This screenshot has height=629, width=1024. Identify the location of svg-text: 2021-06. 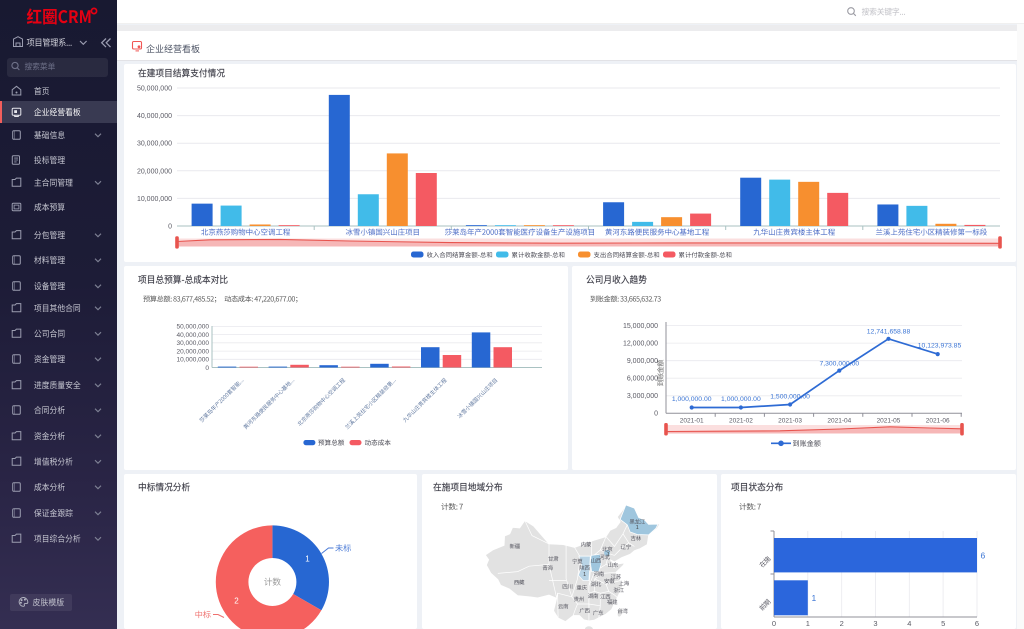
(938, 420).